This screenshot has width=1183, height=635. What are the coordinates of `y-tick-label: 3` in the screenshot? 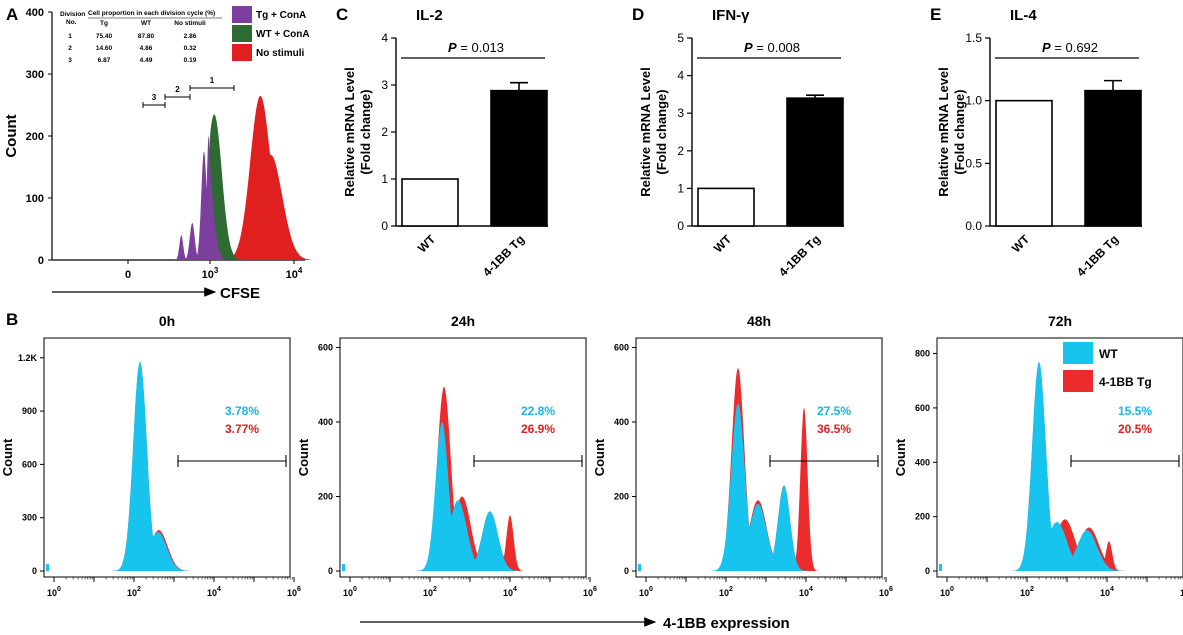 It's located at (680, 113).